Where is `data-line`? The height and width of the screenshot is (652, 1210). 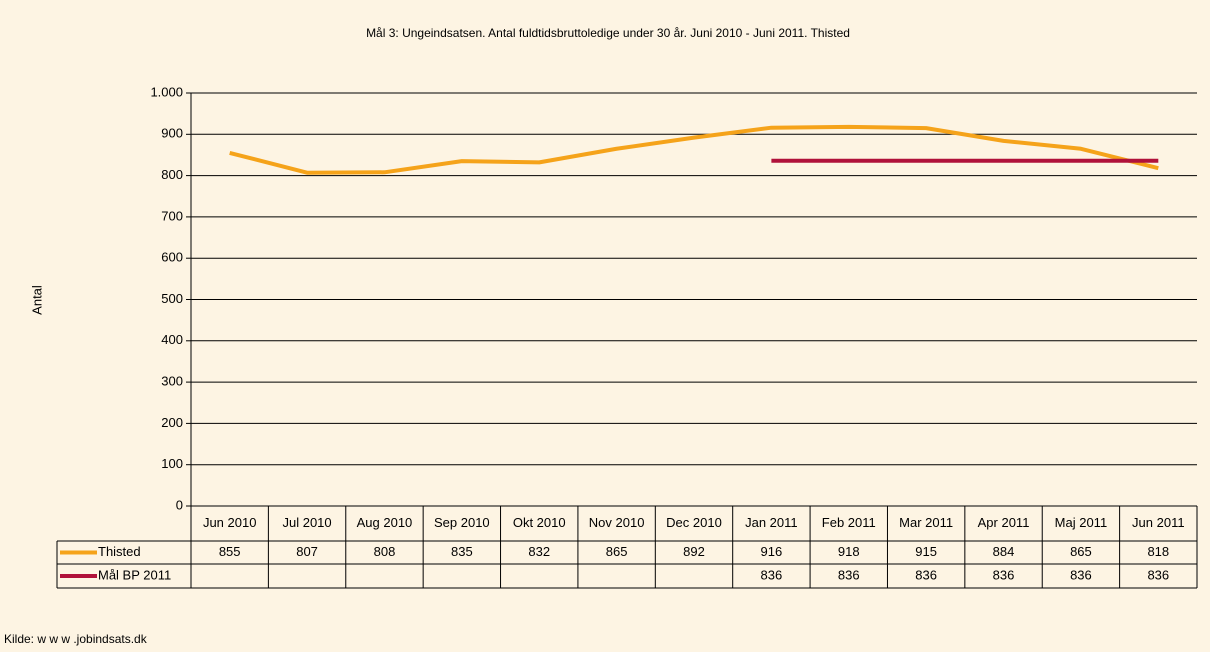 data-line is located at coordinates (694, 149).